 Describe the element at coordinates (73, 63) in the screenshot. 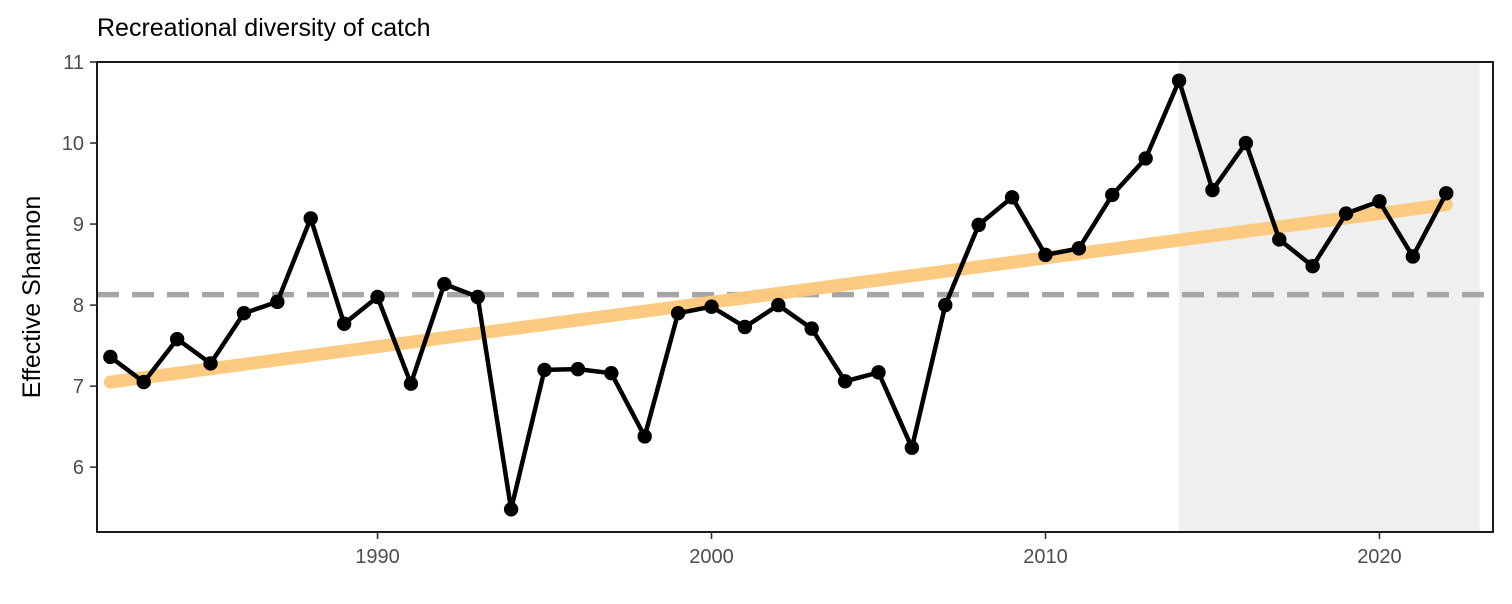

I see `y-tick-label: 11` at that location.